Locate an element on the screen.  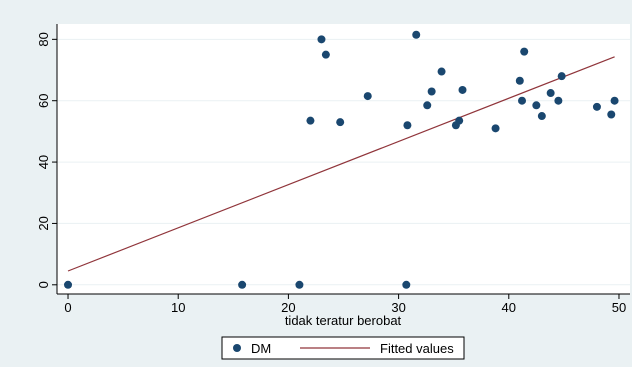
legend-marker-dm is located at coordinates (237, 348).